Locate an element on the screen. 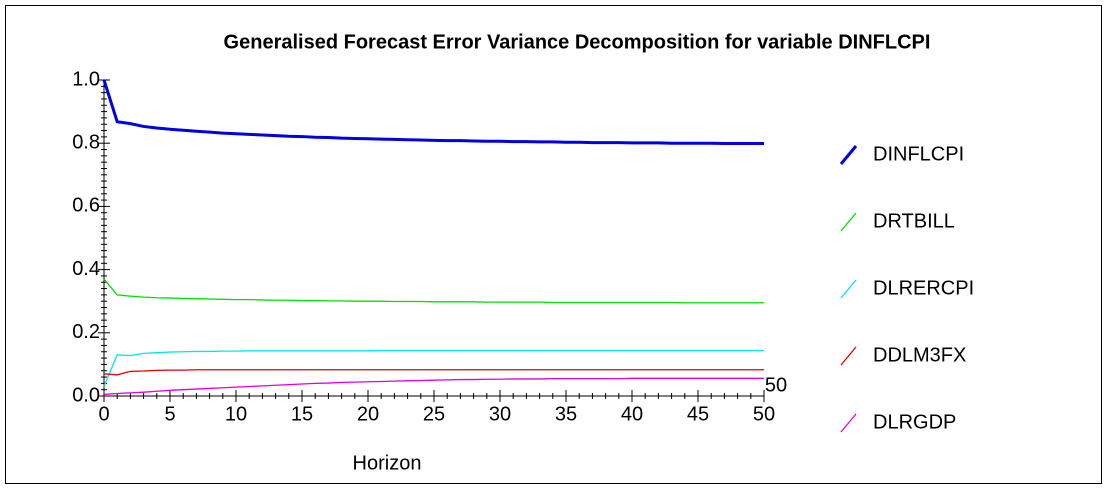  y-tick-label: 1.0 is located at coordinates (86, 79).